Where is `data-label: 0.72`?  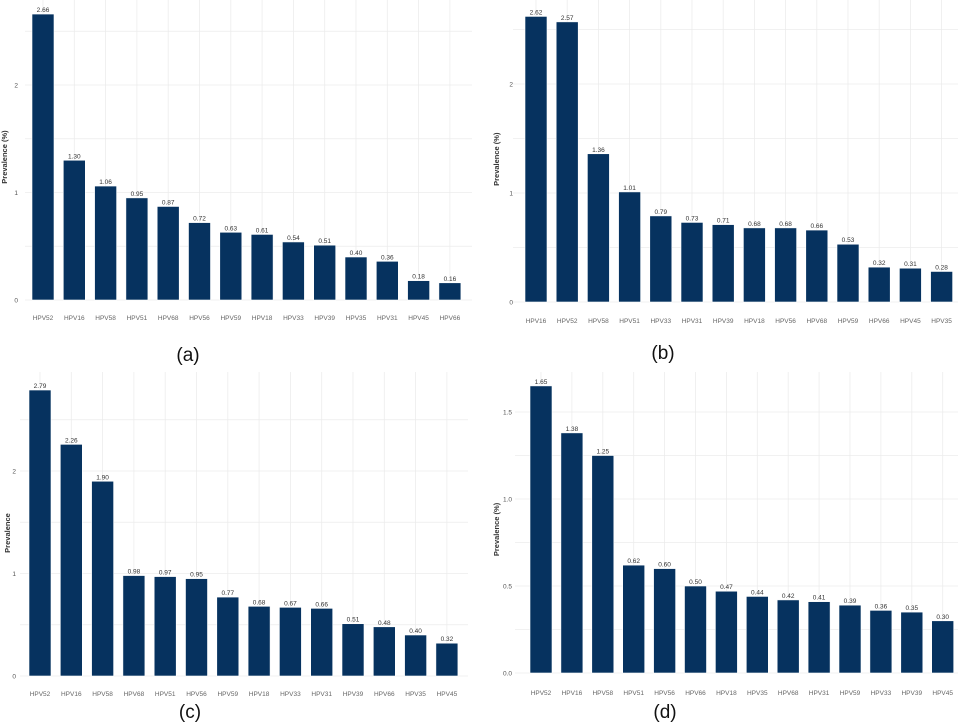
data-label: 0.72 is located at coordinates (199, 219).